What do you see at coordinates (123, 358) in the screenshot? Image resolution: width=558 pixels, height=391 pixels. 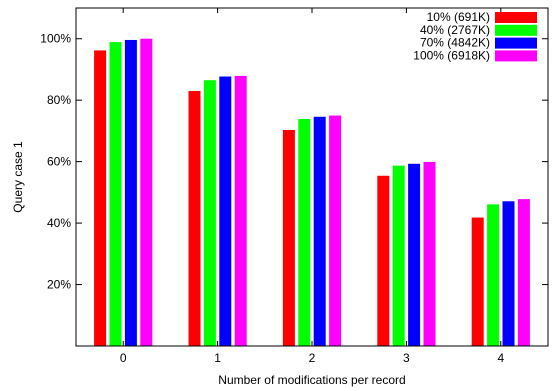 I see `x-tick-label: 0` at bounding box center [123, 358].